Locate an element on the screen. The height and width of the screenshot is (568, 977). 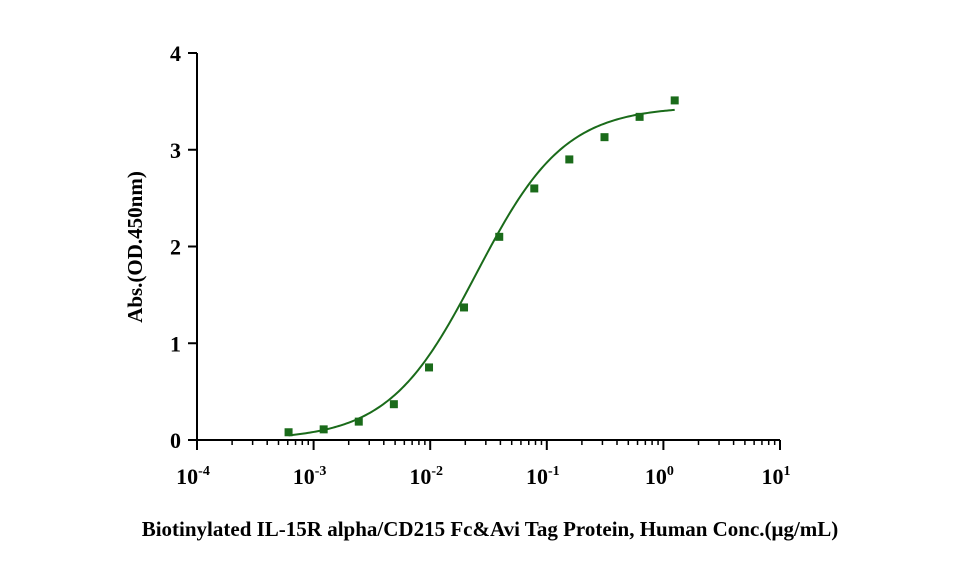
x-tick-label: 10⁻⁴ is located at coordinates (193, 476).